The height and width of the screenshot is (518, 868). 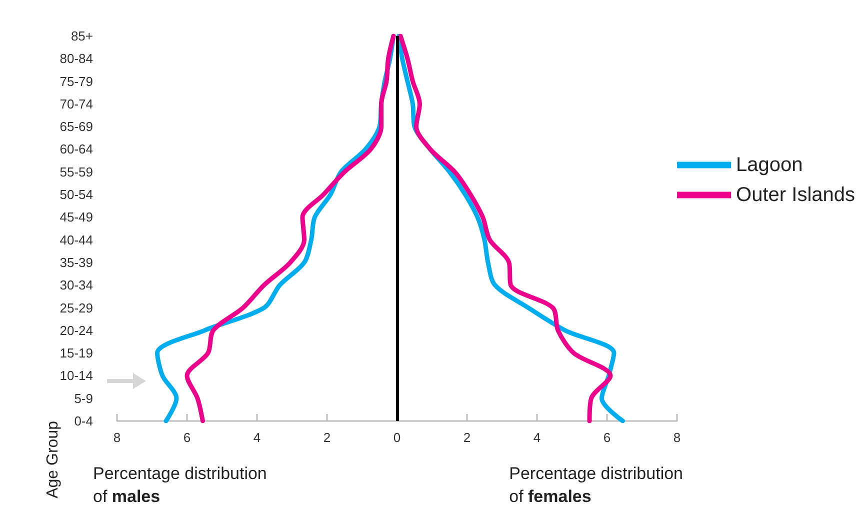 What do you see at coordinates (76, 308) in the screenshot?
I see `y-tick-label: 25-29` at bounding box center [76, 308].